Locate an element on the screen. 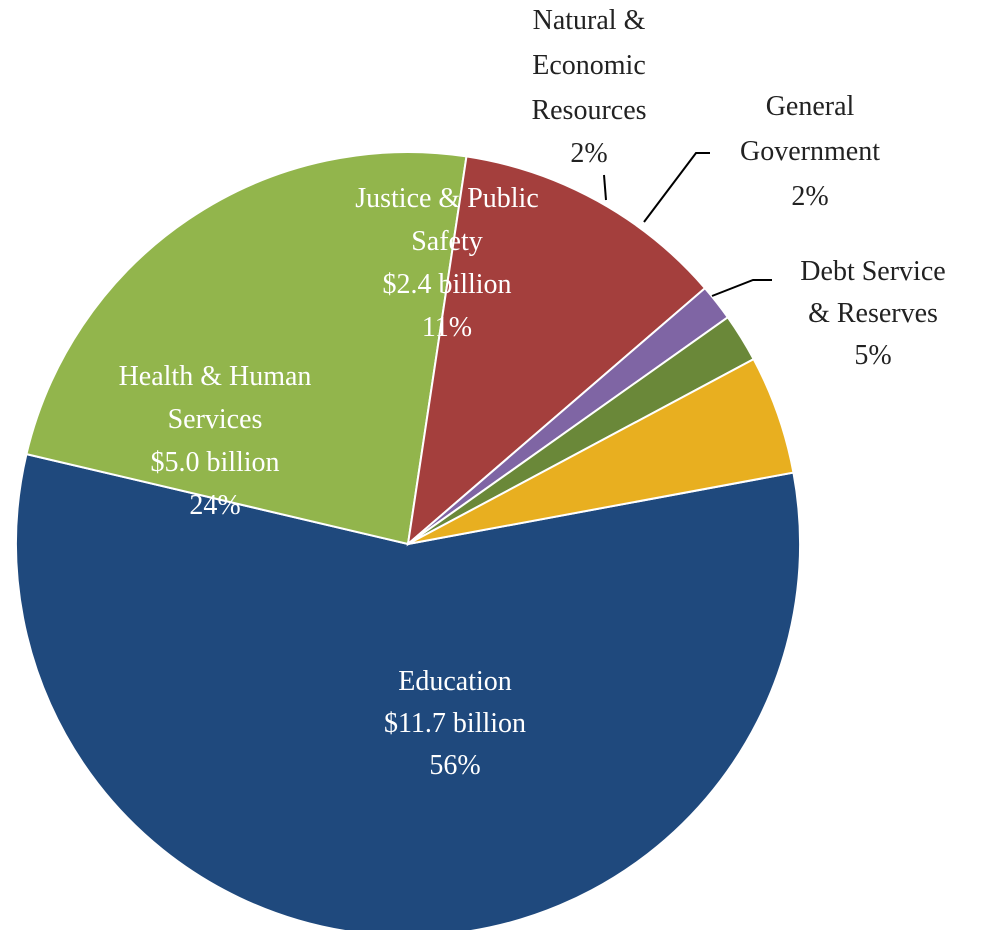  label-general-percent: 2% is located at coordinates (809, 196).